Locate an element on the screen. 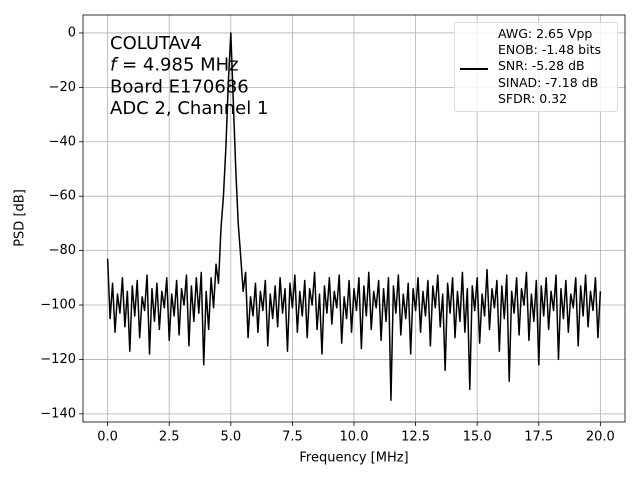 Image resolution: width=640 pixels, height=480 pixels. x-tick-label: 10.0 is located at coordinates (354, 437).